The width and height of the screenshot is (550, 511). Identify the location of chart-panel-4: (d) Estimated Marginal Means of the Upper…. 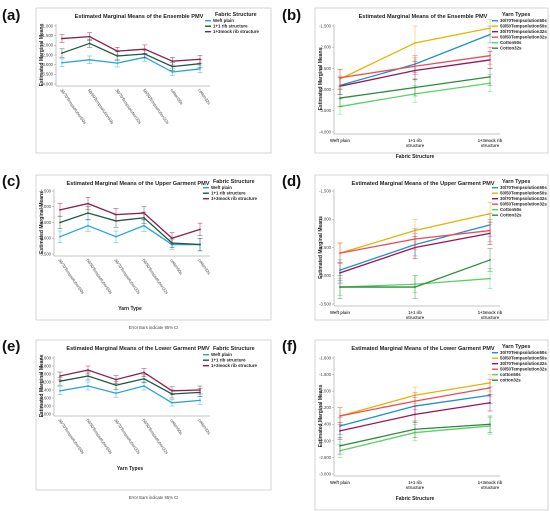
(415, 247).